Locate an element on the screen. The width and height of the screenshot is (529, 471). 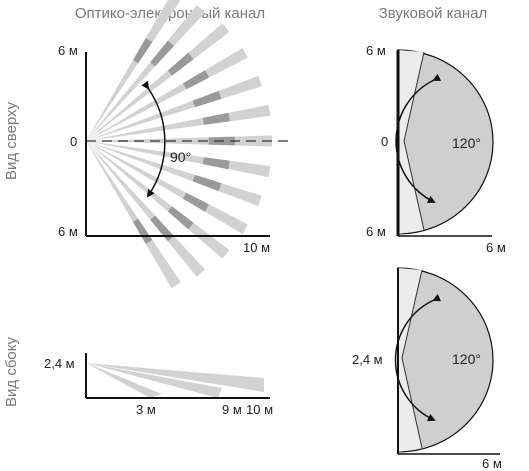
optical-beam-1-dense-zone is located at coordinates (143, 51).